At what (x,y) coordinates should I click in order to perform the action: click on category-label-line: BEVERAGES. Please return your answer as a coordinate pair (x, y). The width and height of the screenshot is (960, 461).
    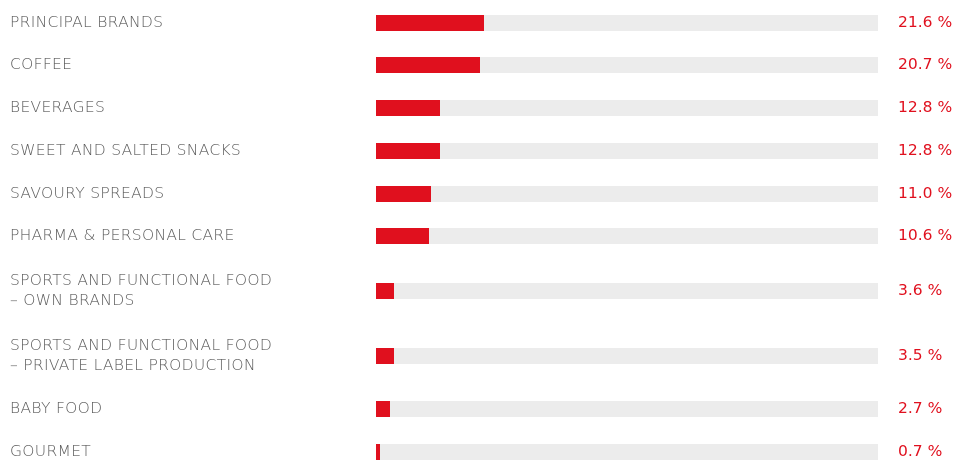
    Looking at the image, I should click on (58, 107).